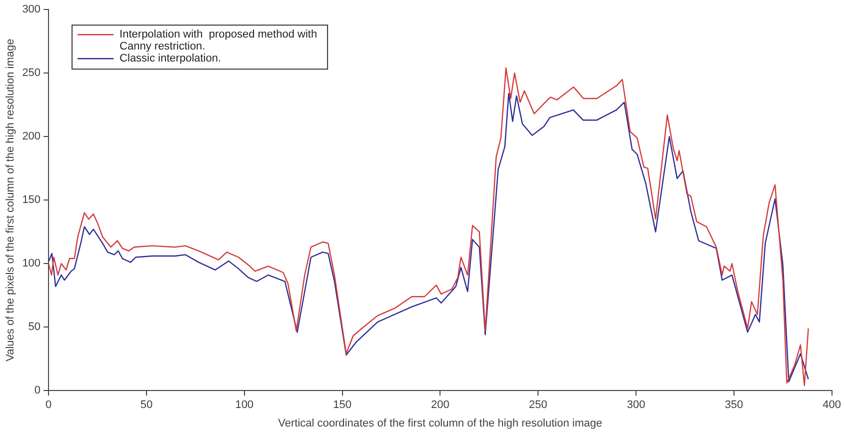 The image size is (844, 432). Describe the element at coordinates (10, 200) in the screenshot. I see `y-axis-title: Values of the pixels of the first column of the high resolution image` at that location.